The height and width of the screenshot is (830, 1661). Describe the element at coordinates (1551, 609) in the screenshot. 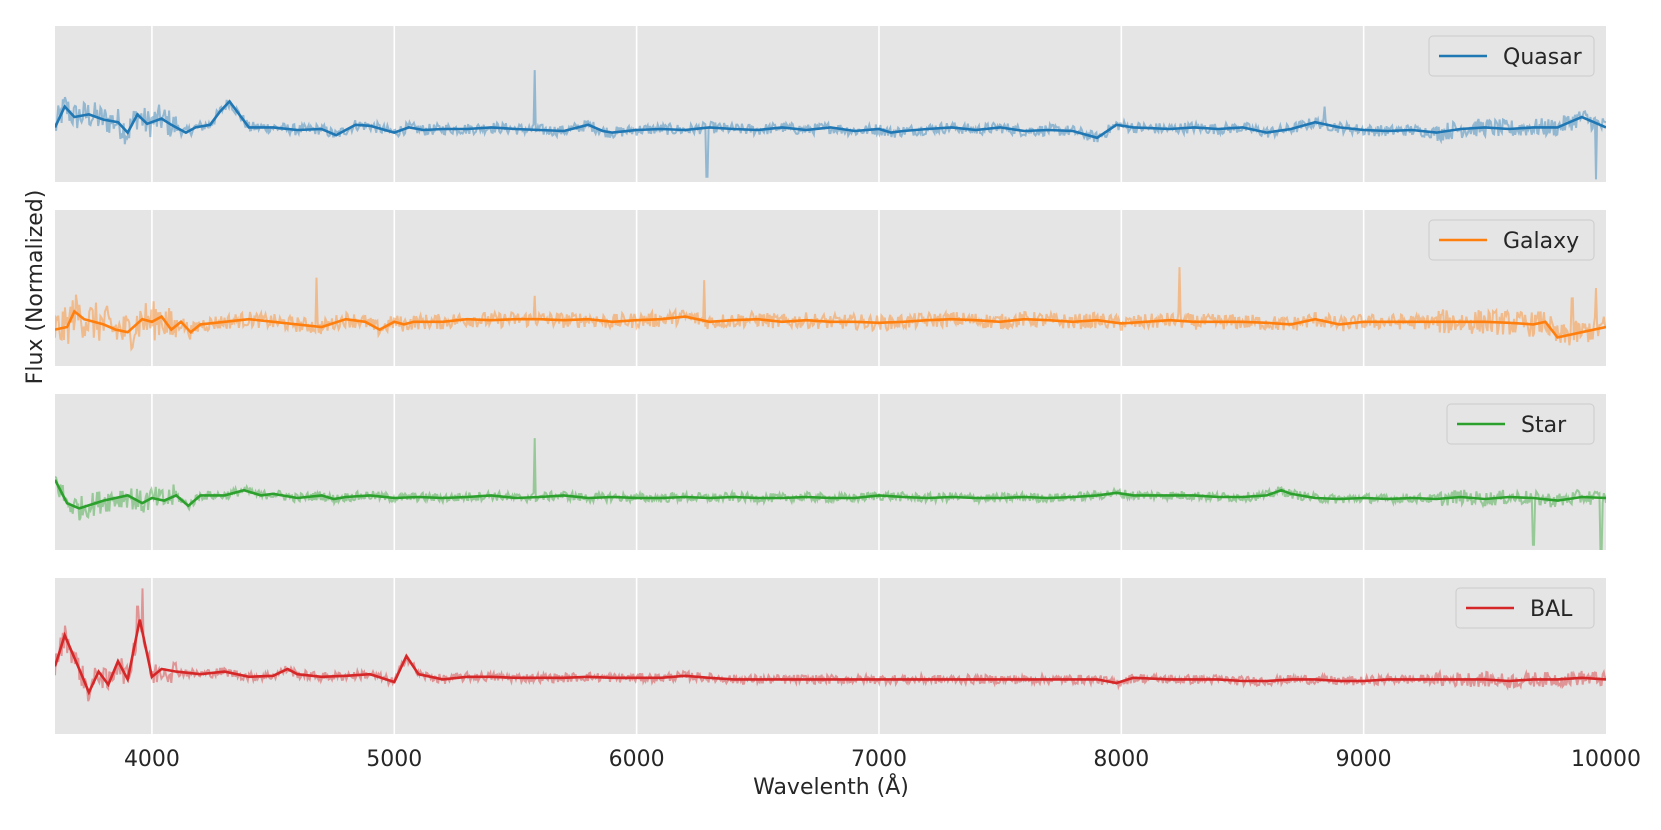

I see `legend-label: BAL` at that location.